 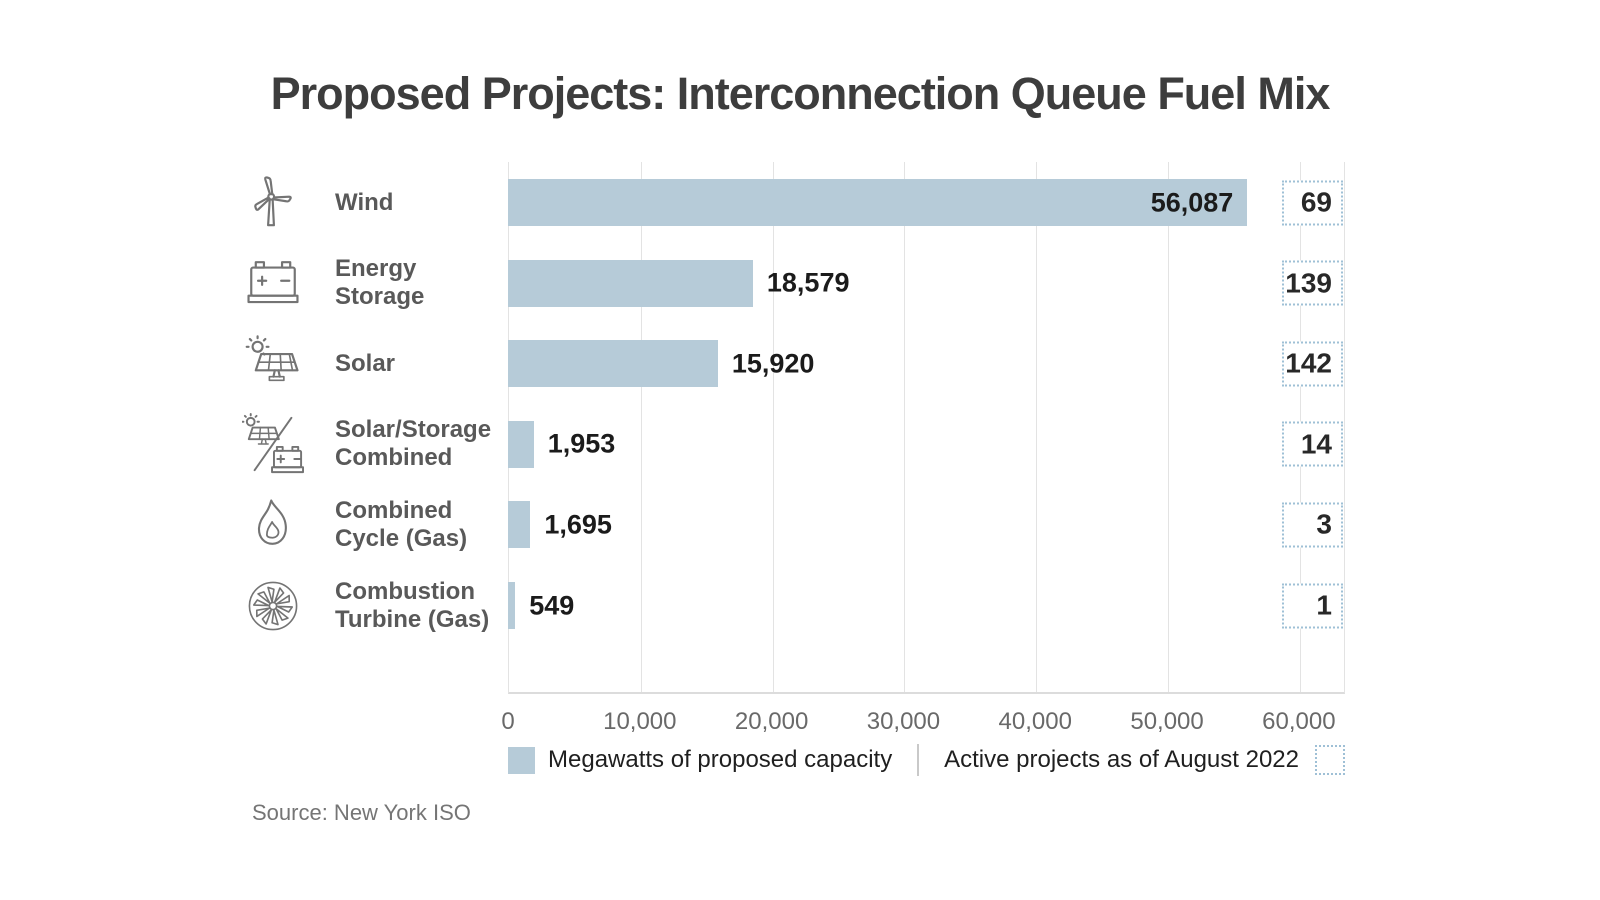 I want to click on category-label: Solar, so click(x=365, y=363).